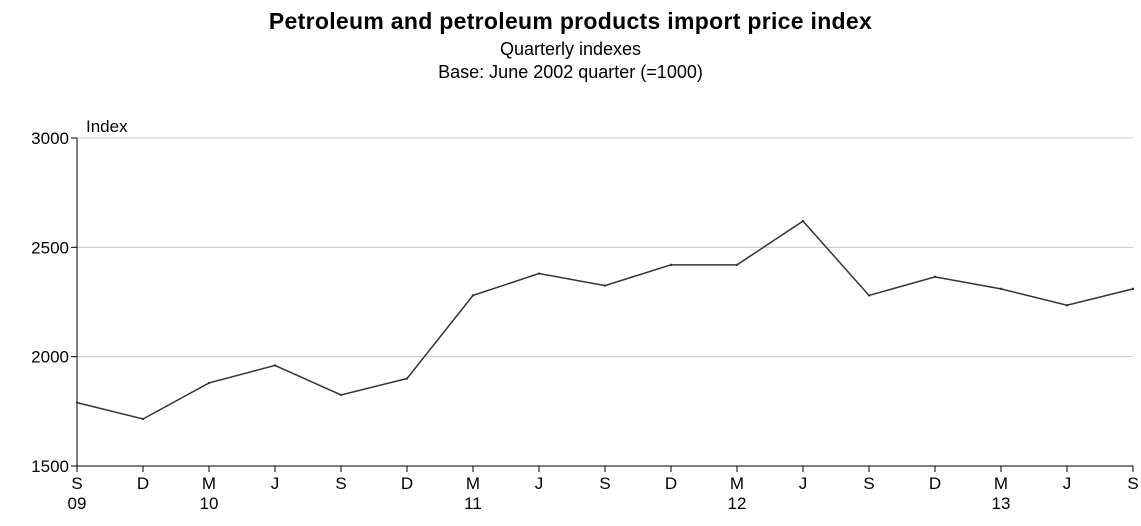 This screenshot has width=1141, height=526. Describe the element at coordinates (50, 357) in the screenshot. I see `y-tick-label: 2000` at that location.